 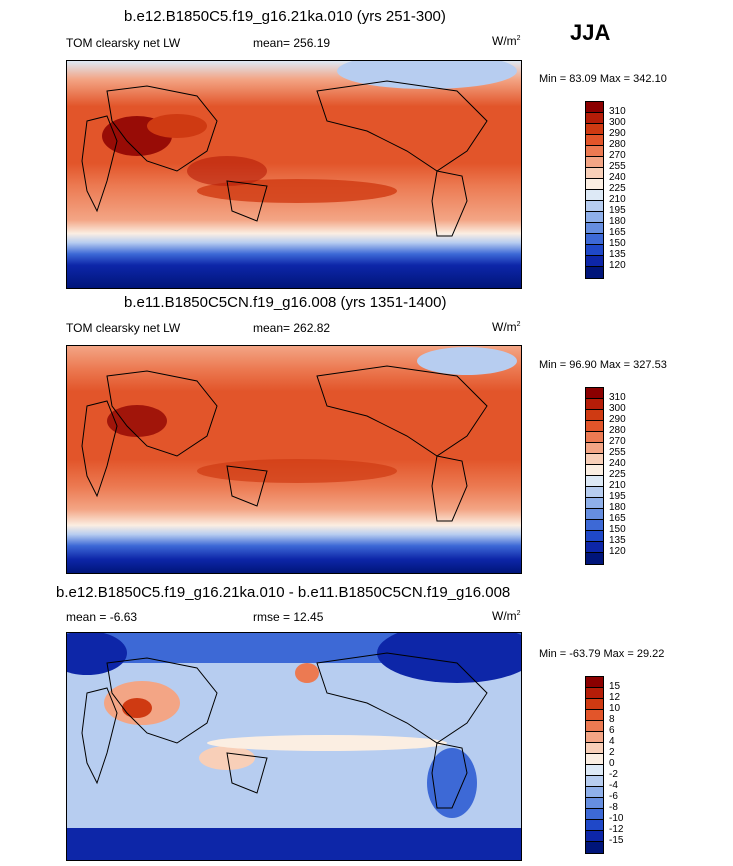 What do you see at coordinates (617, 551) in the screenshot?
I see `colorbar-tick-label: 120` at bounding box center [617, 551].